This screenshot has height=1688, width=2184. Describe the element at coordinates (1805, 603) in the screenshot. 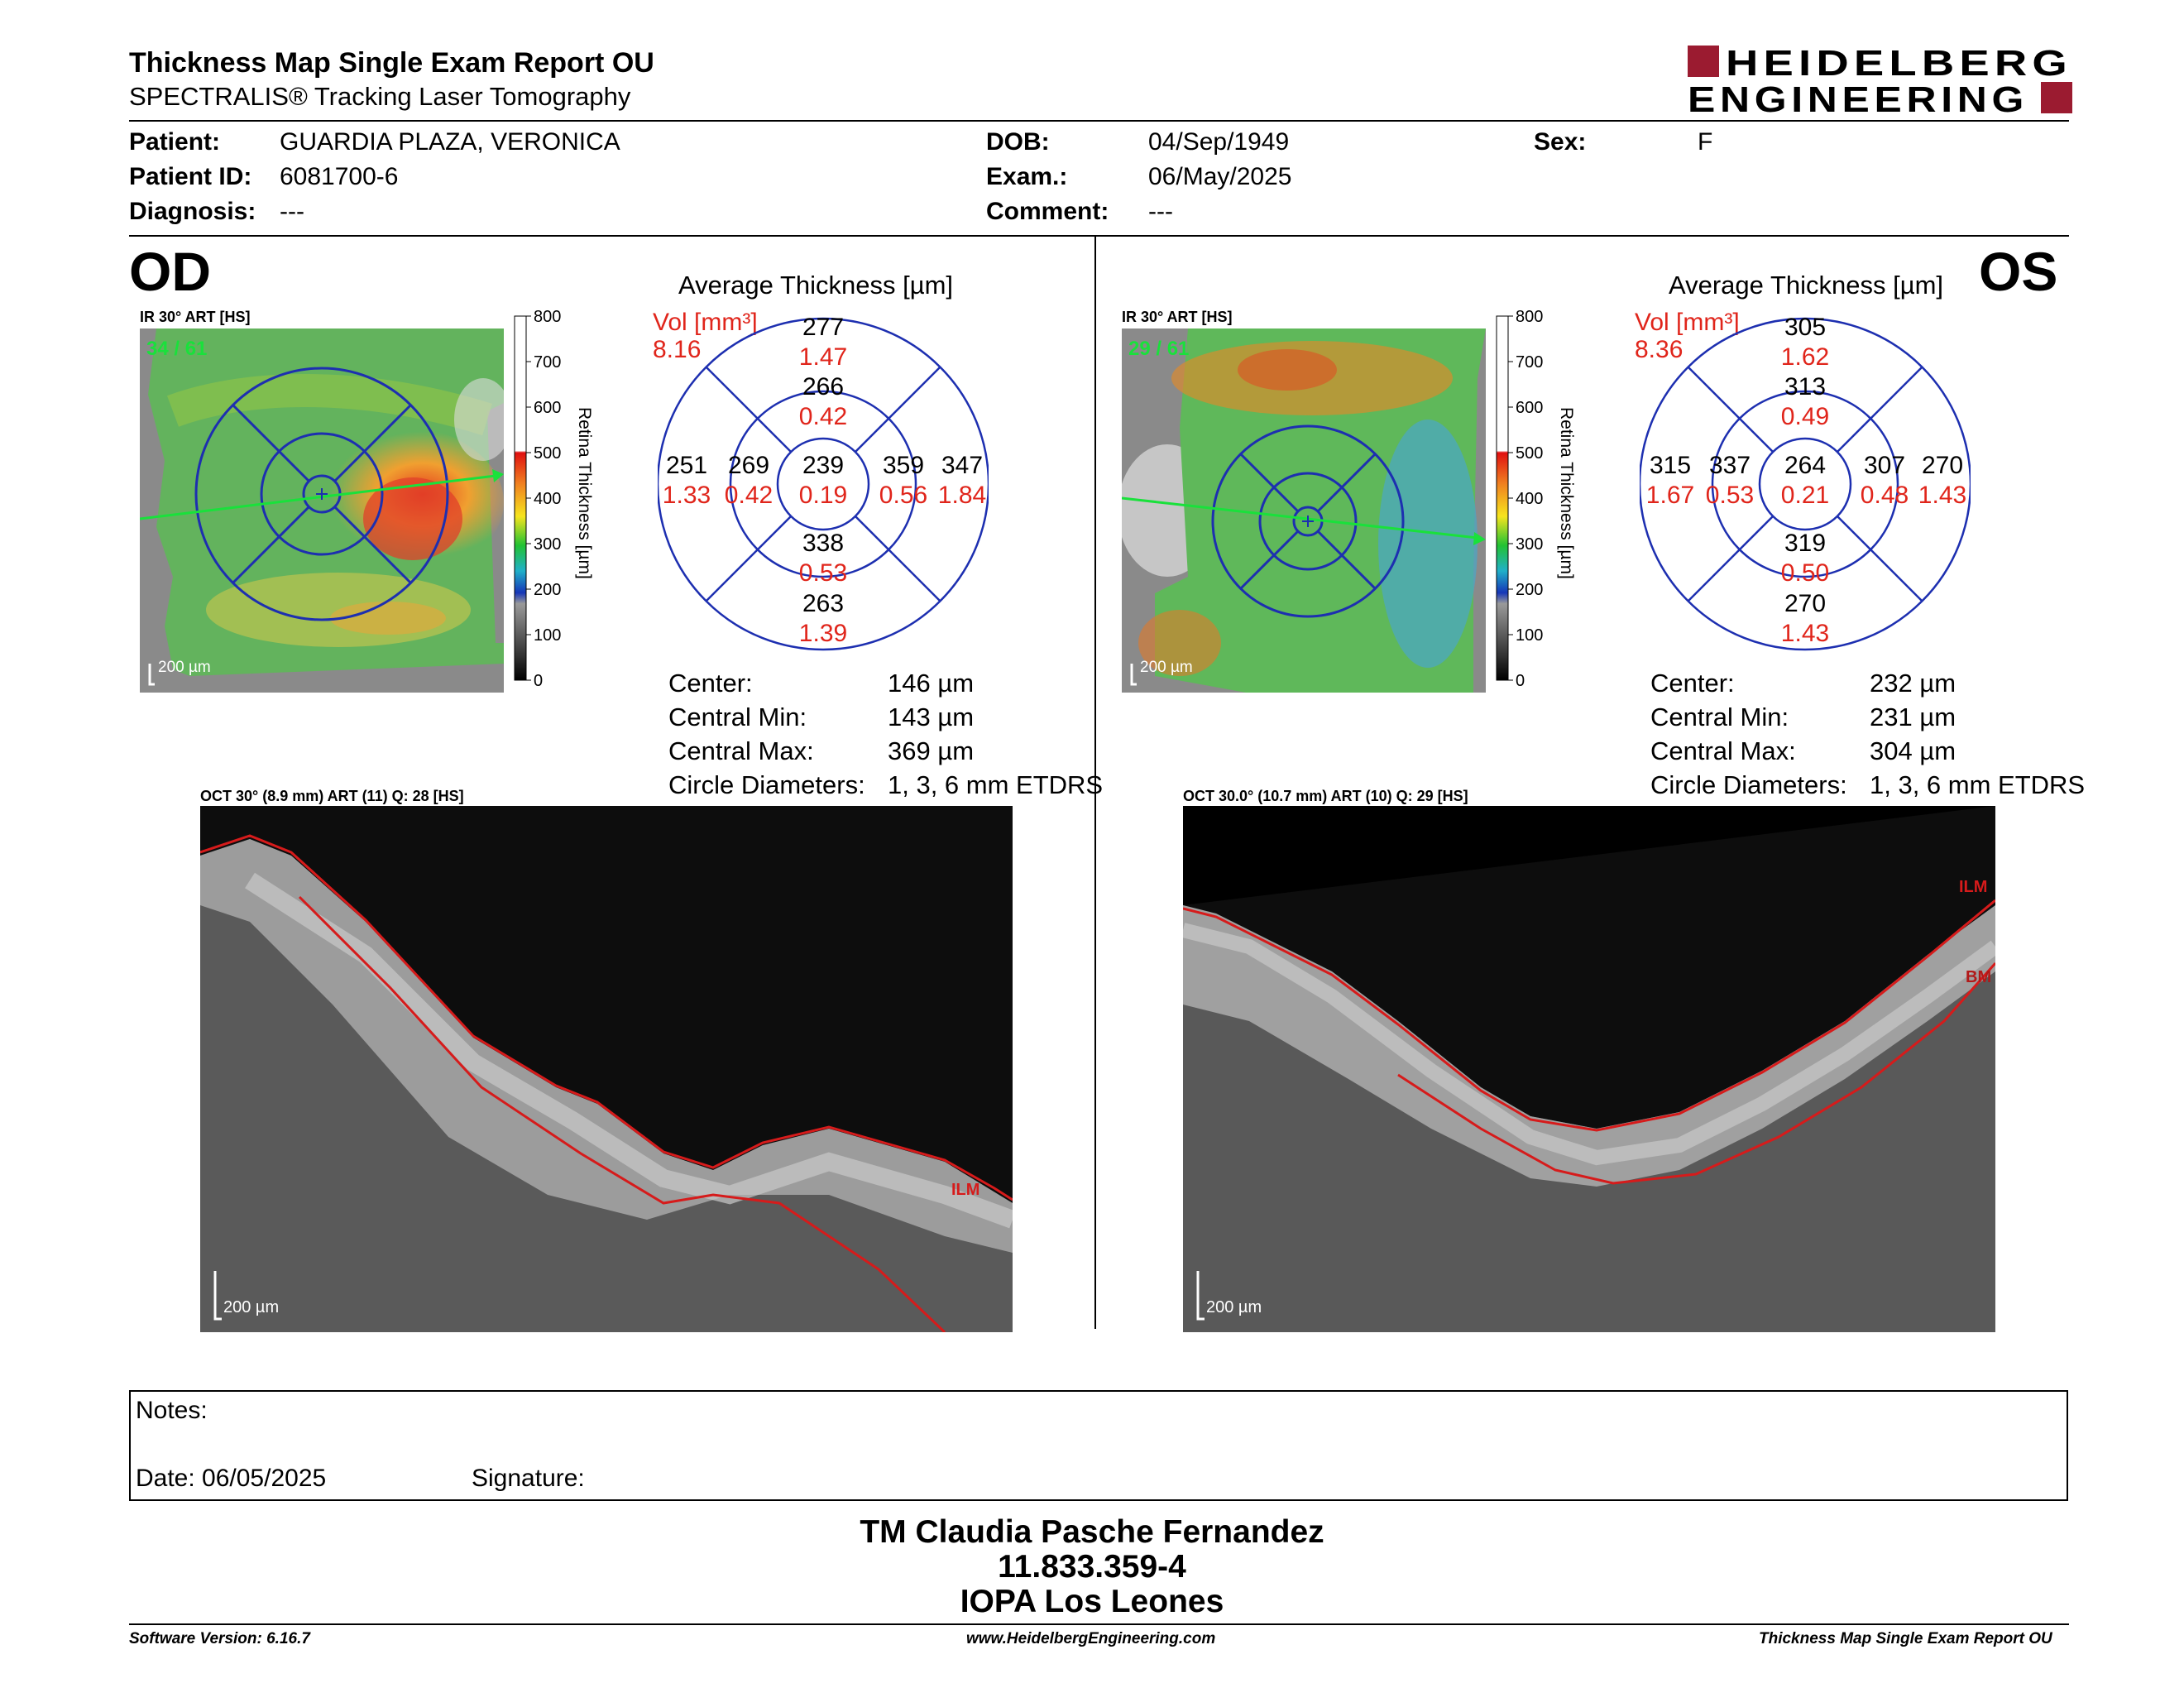

I see `svg-text: 270` at that location.